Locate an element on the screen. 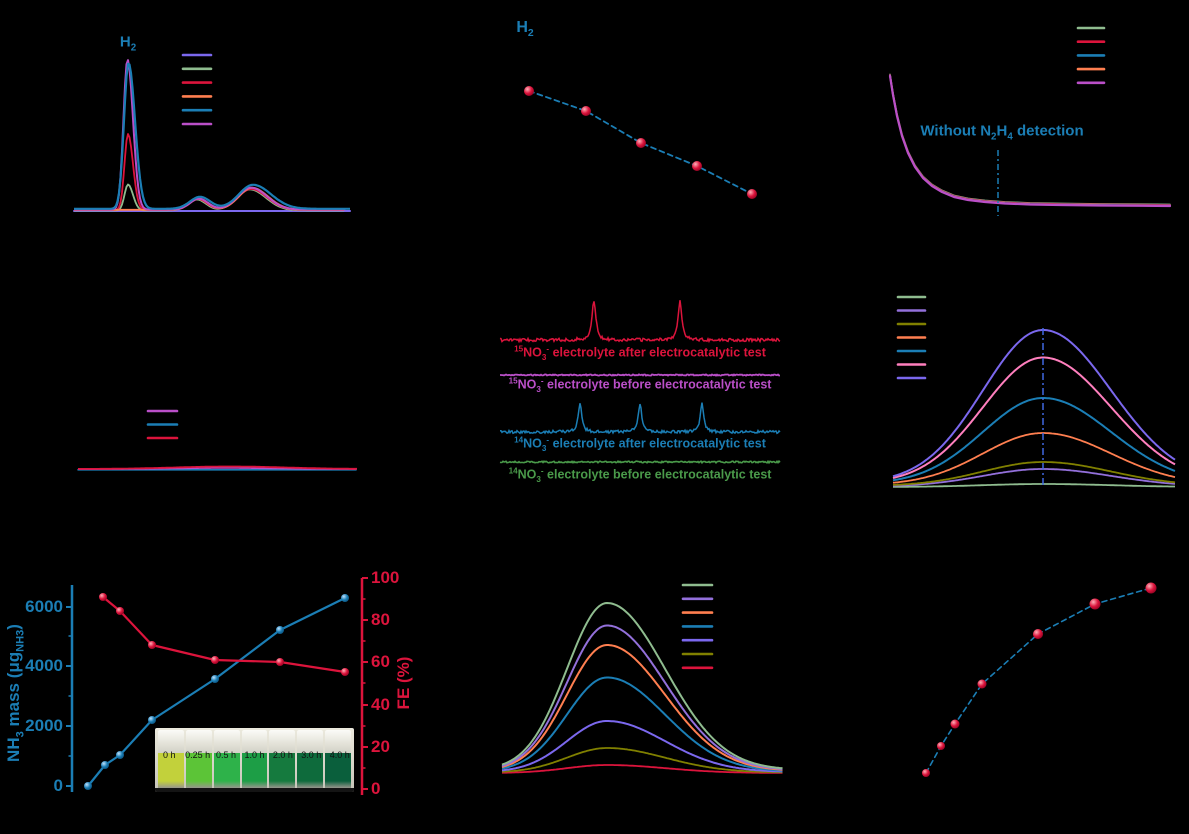  axis-tick-label: 80 is located at coordinates (380, 620).